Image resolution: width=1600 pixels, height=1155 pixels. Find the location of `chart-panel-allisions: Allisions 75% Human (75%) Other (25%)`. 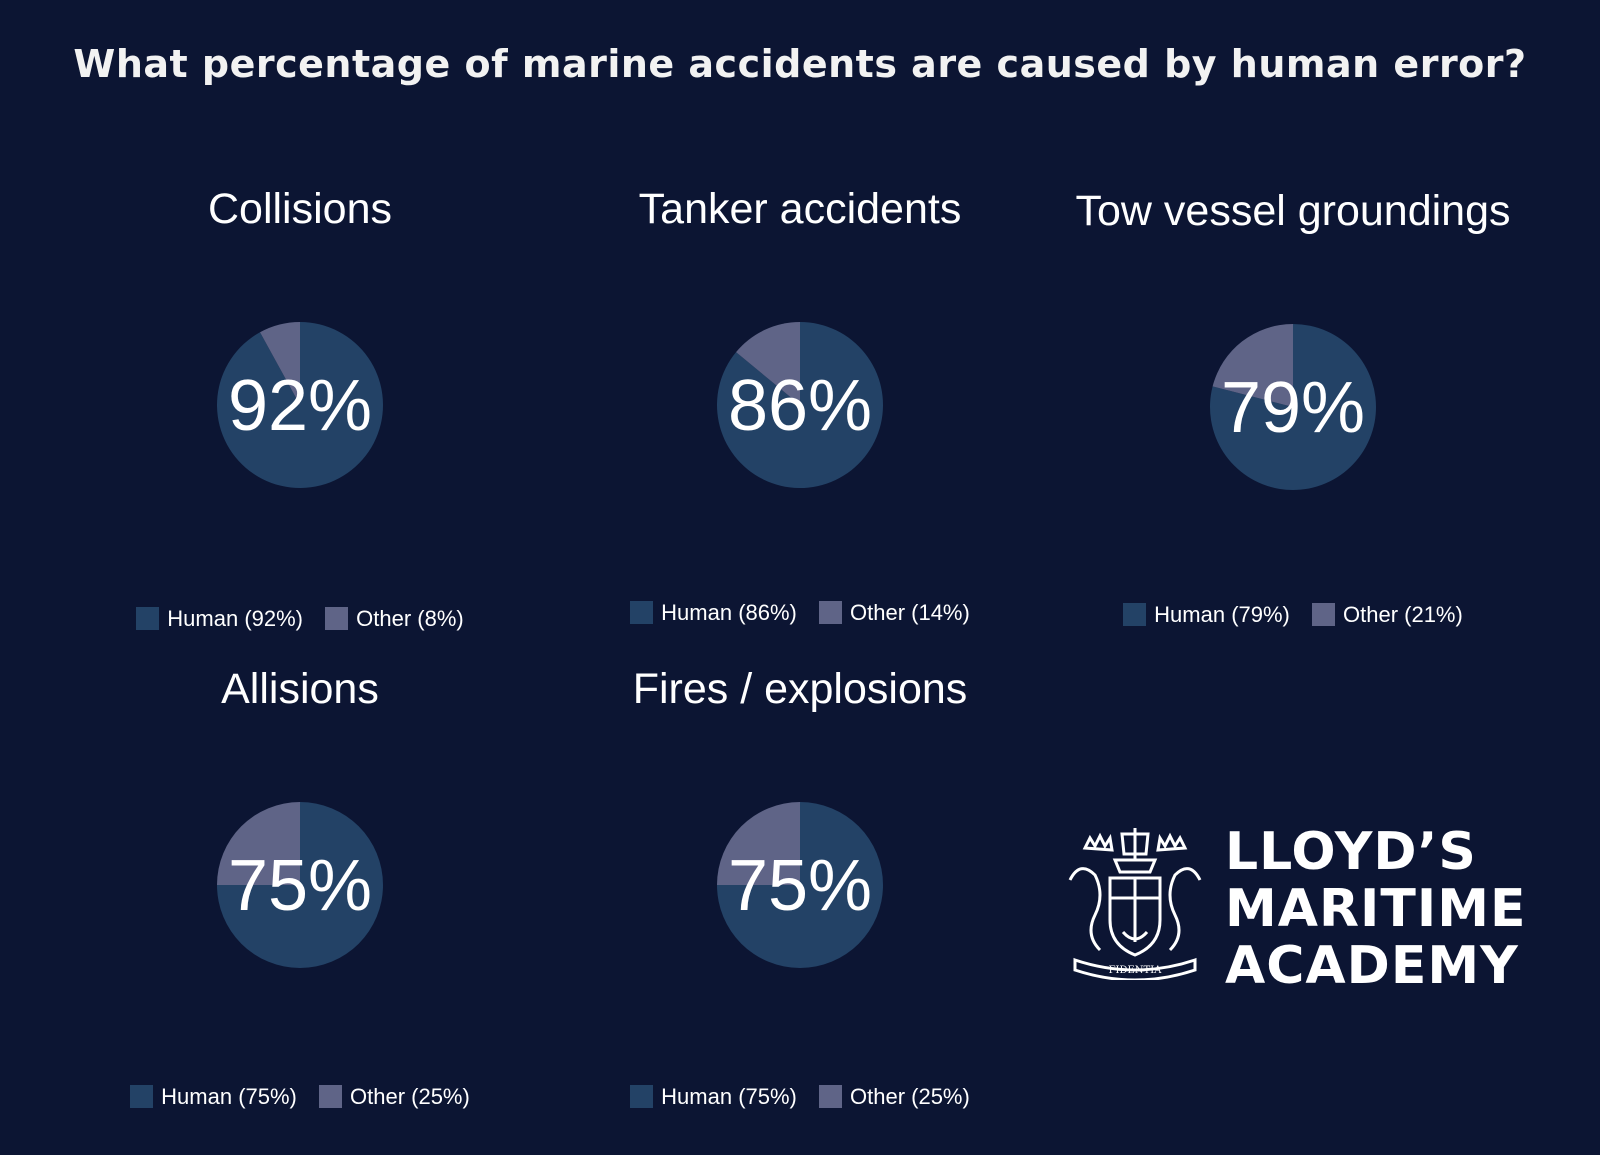

chart-panel-allisions: Allisions 75% Human (75%) Other (25%) is located at coordinates (300, 900).